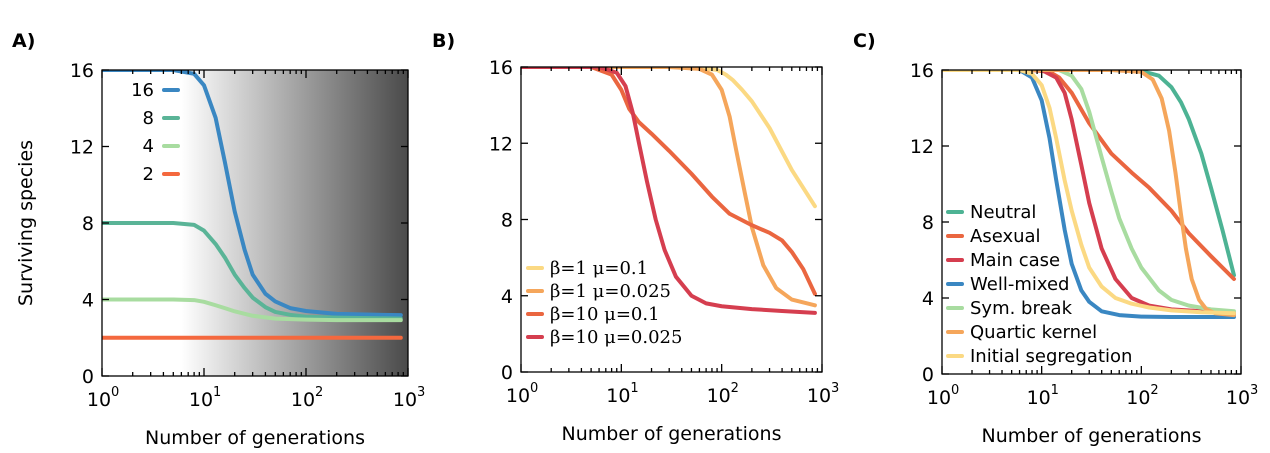 The image size is (1270, 453). I want to click on y-axis-label: Surviving species, so click(26, 223).